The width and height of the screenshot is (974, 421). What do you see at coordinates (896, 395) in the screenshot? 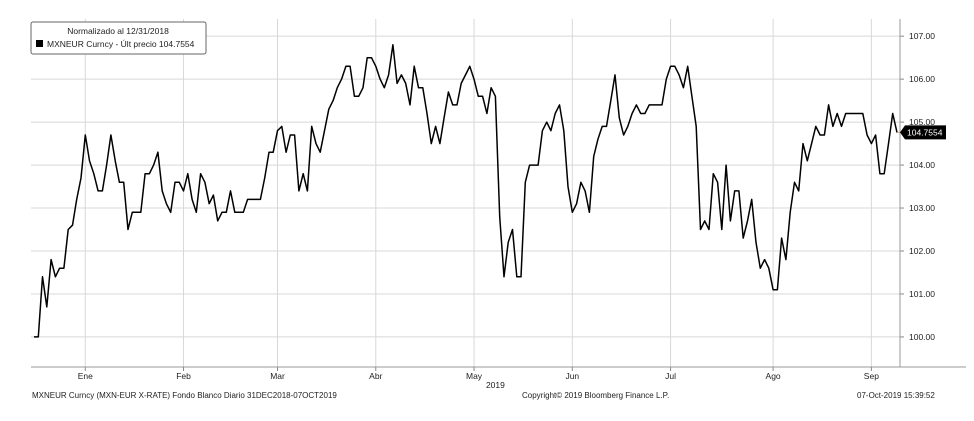
I see `footer-timestamp: 07-Oct-2019 15:39:52` at bounding box center [896, 395].